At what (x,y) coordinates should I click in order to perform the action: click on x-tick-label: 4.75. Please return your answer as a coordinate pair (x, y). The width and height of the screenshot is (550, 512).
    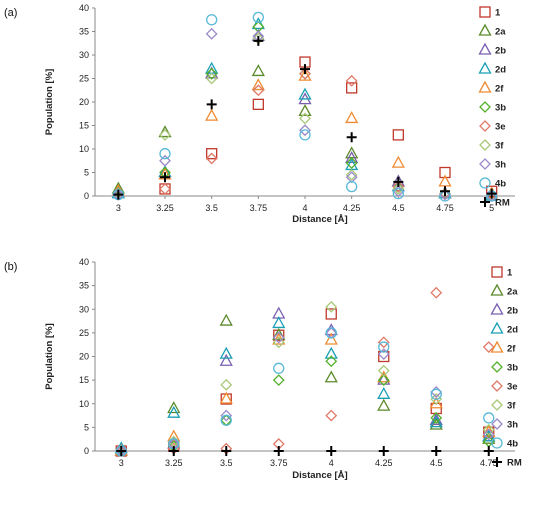
    Looking at the image, I should click on (445, 208).